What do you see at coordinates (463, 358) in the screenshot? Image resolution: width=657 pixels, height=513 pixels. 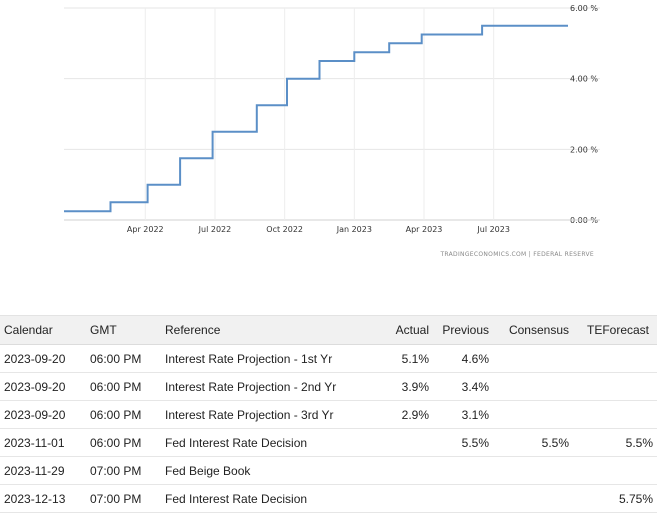 I see `cell-previous: 4.6%` at bounding box center [463, 358].